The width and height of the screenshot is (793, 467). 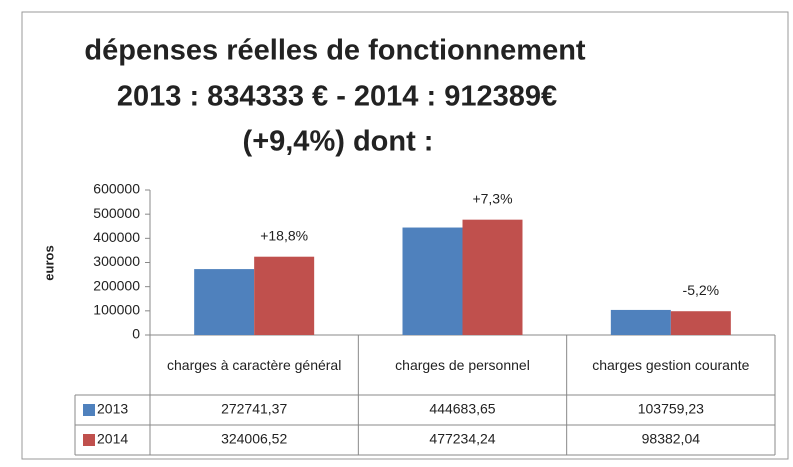 I want to click on table-cell: 103759,23, so click(x=671, y=409).